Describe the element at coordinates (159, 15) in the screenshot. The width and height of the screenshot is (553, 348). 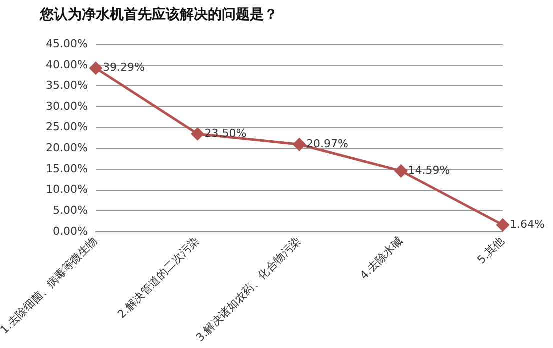
I see `chart-title: 您认为净水机首先应该解决的问题是？` at that location.